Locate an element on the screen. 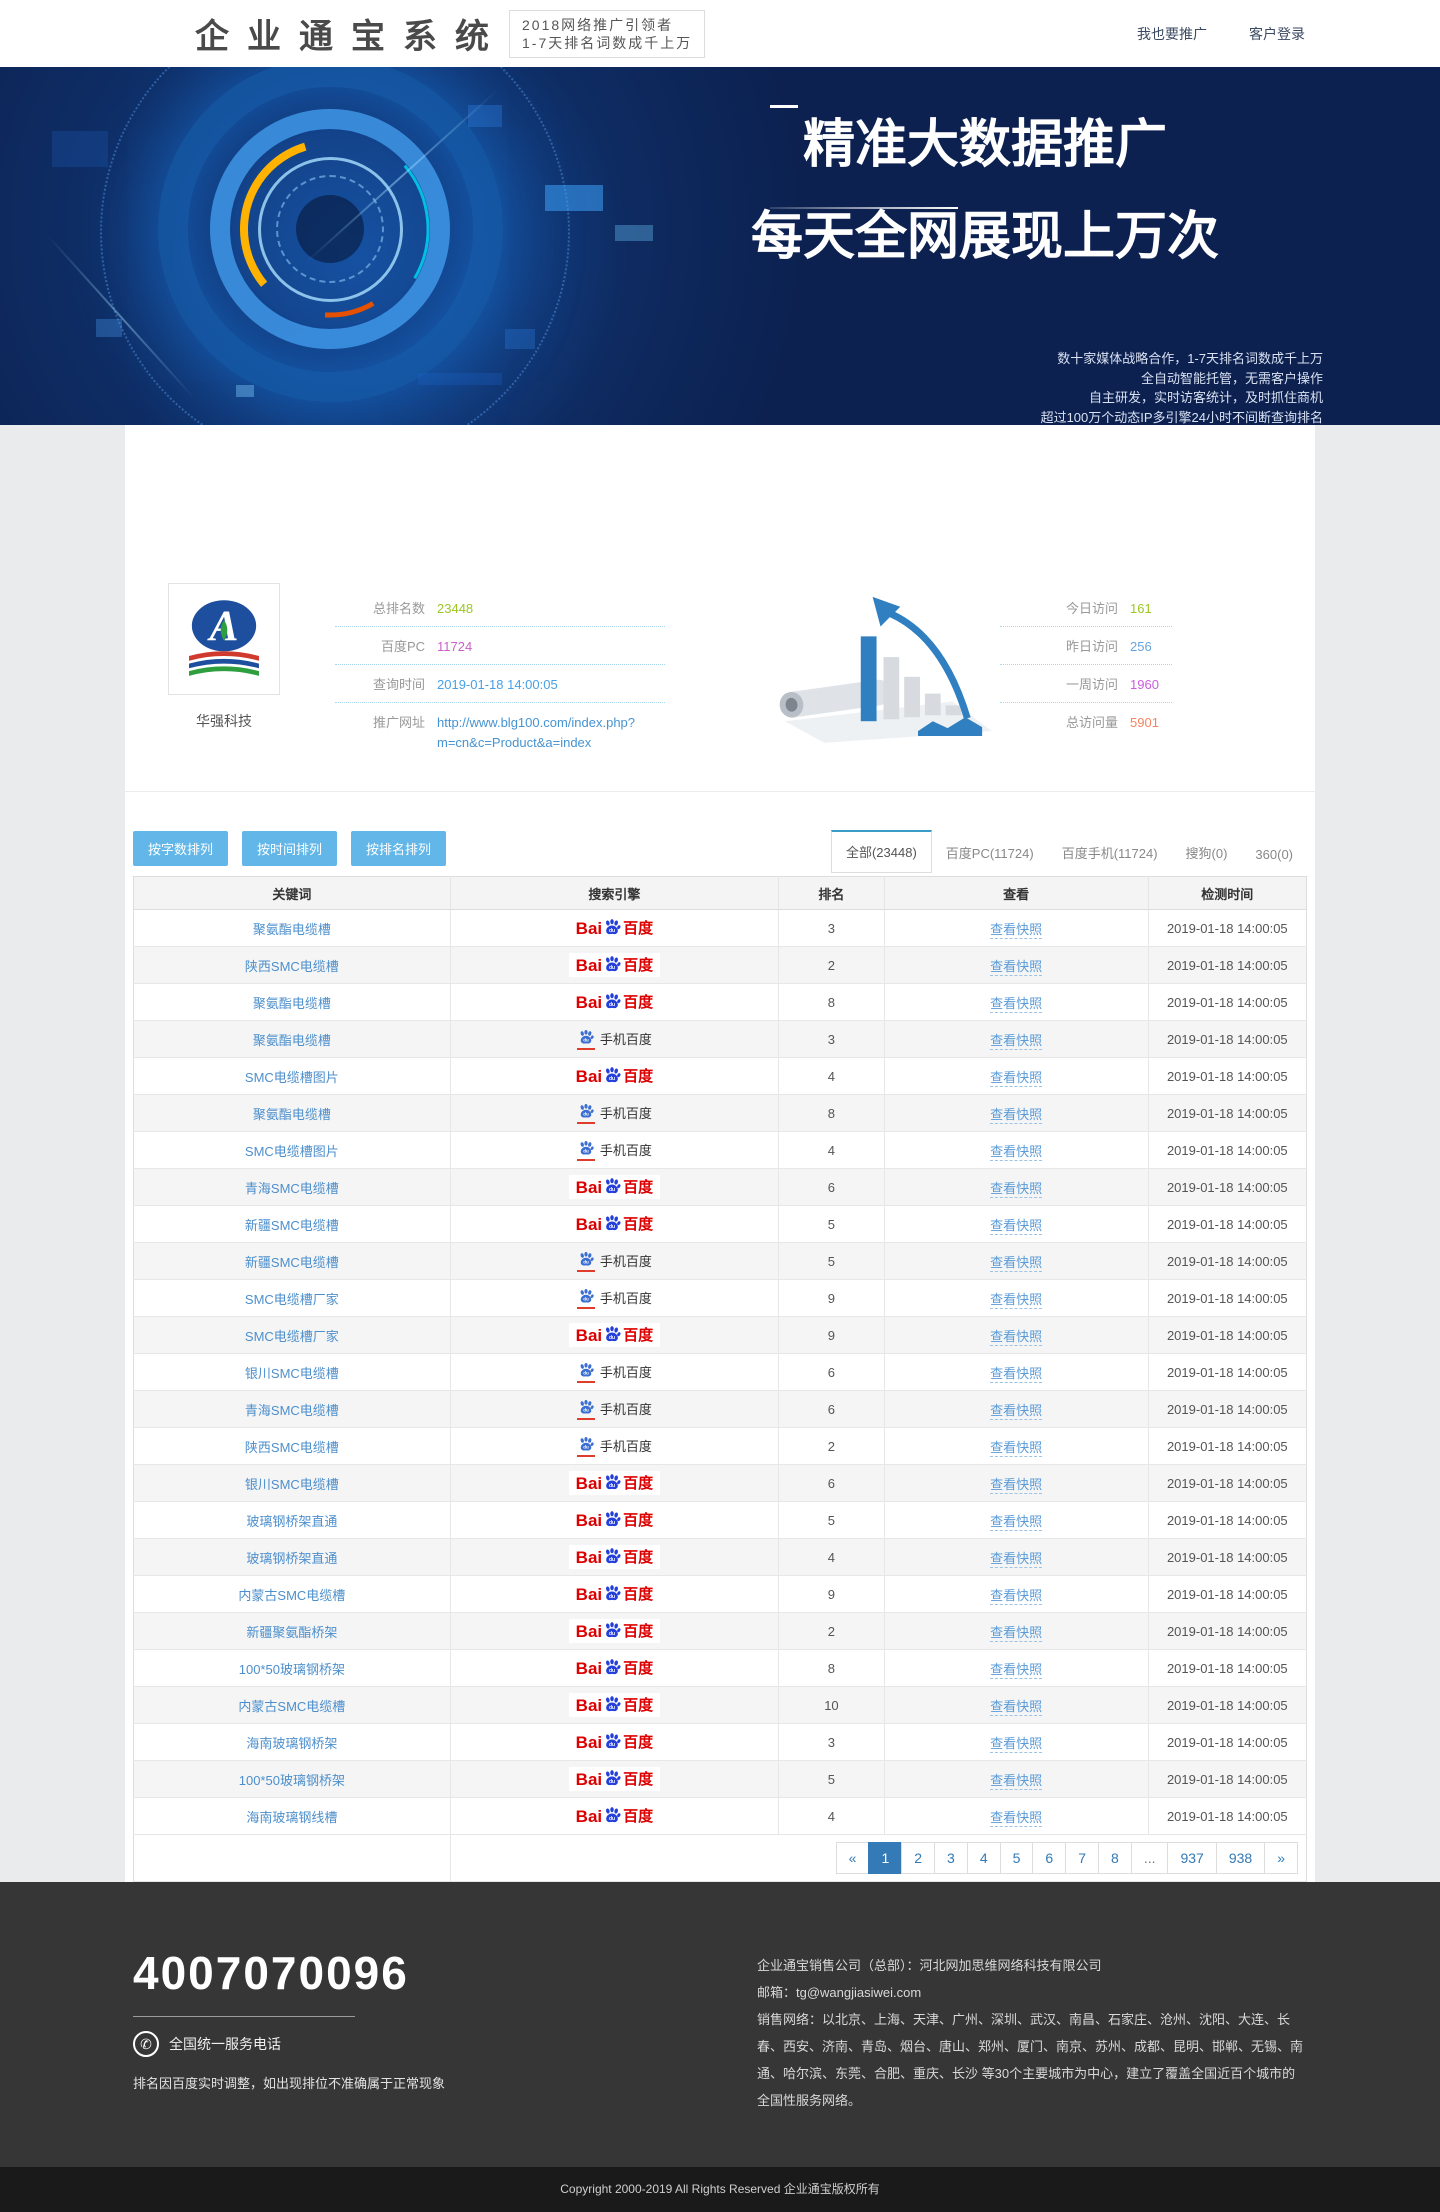  baidu-paw-icon: du is located at coordinates (613, 1630).